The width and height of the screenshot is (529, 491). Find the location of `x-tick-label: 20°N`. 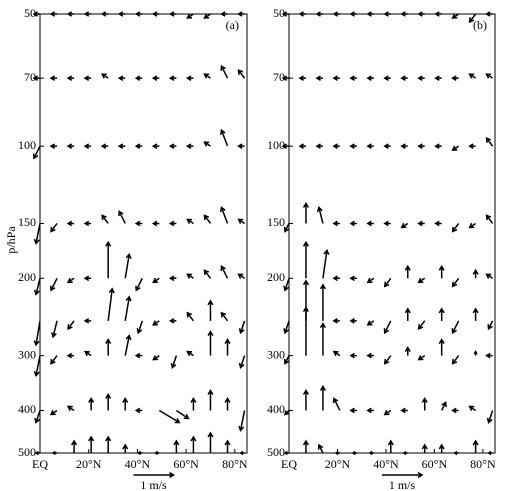

x-tick-label: 20°N is located at coordinates (89, 464).